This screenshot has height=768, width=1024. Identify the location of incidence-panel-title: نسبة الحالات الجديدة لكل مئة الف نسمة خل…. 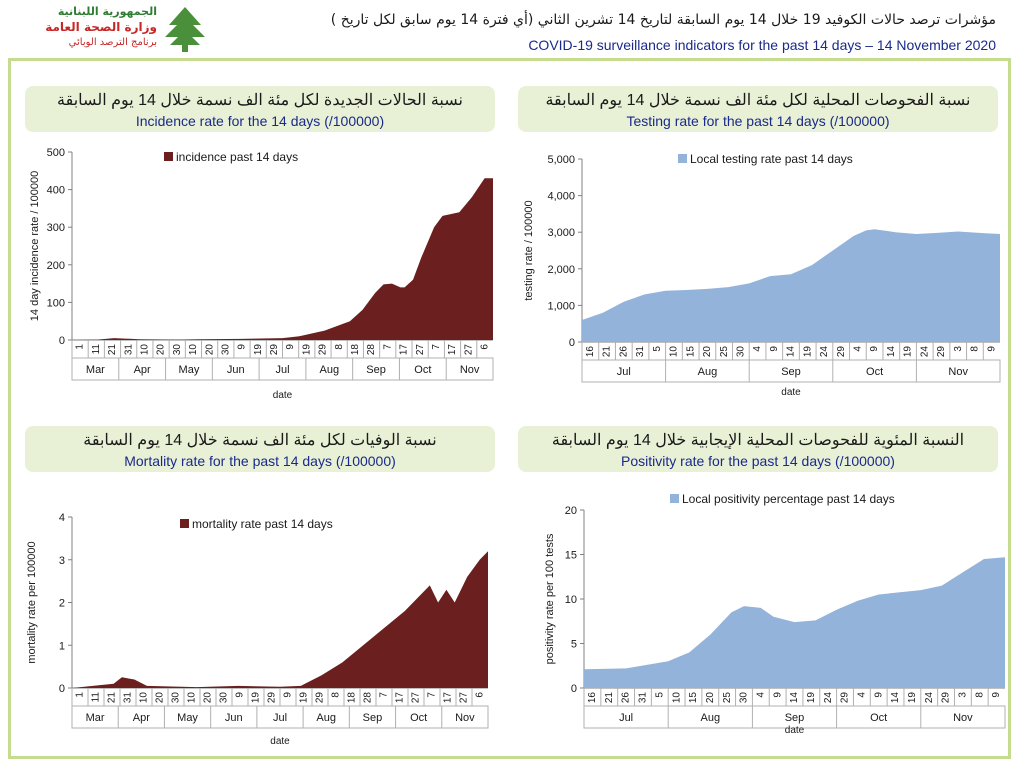
(260, 109).